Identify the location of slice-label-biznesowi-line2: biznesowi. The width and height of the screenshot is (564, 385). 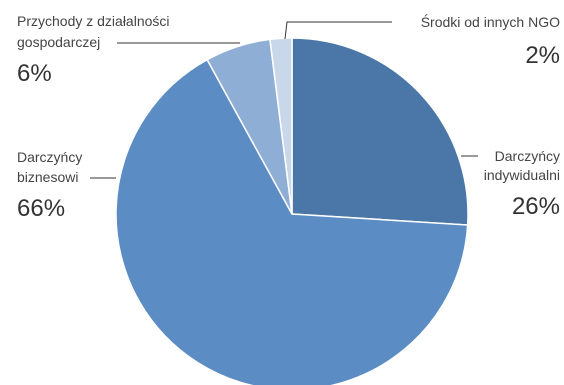
(47, 177).